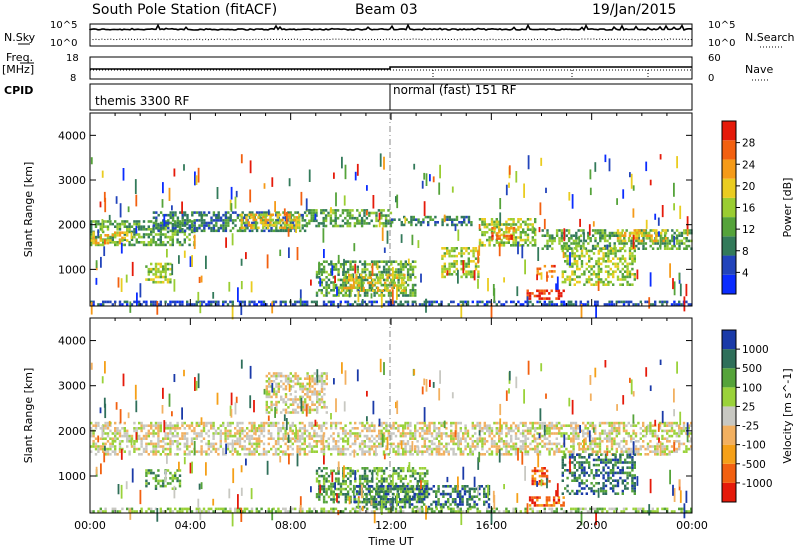 This screenshot has width=800, height=554. I want to click on nave-label: Nave, so click(759, 69).